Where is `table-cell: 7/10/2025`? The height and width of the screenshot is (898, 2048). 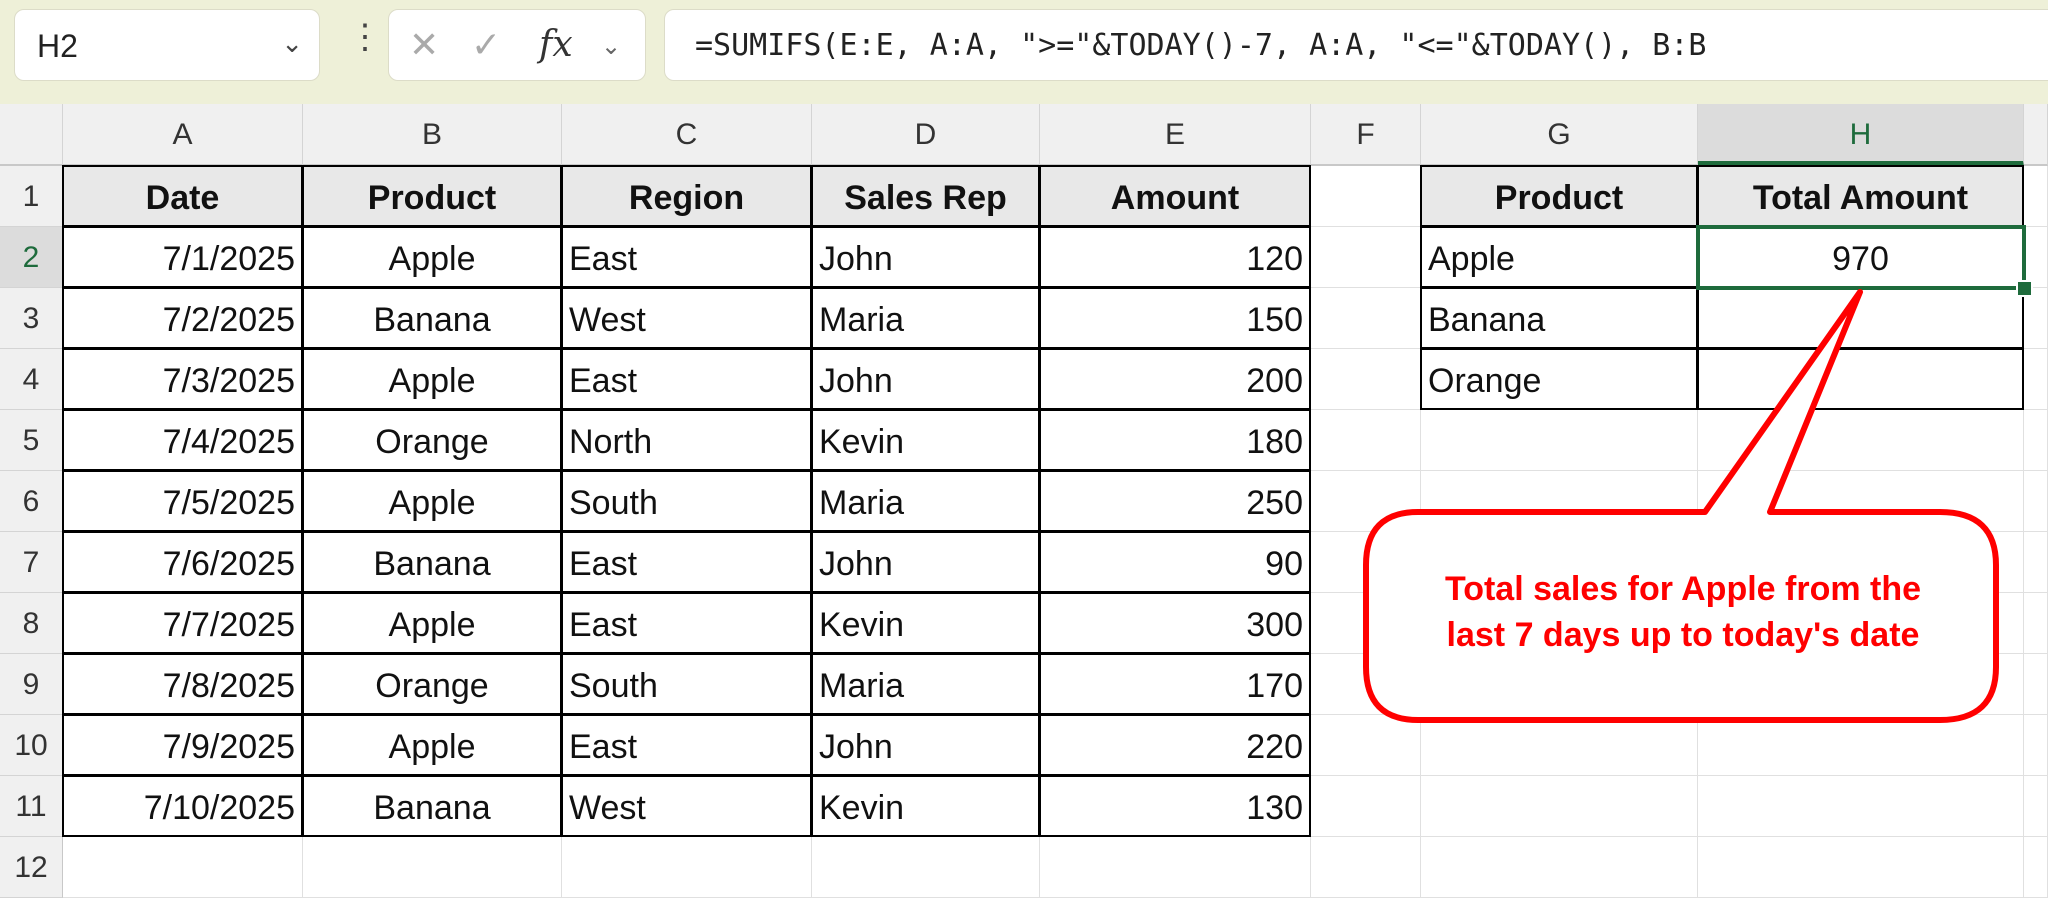
table-cell: 7/10/2025 is located at coordinates (182, 806).